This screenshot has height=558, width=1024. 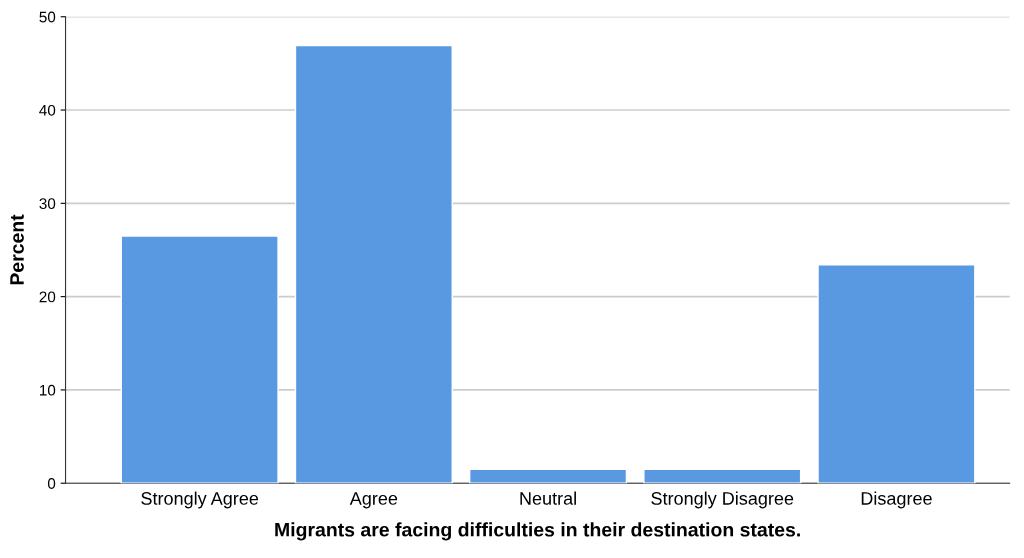 I want to click on y-tick-label: 40, so click(x=47, y=110).